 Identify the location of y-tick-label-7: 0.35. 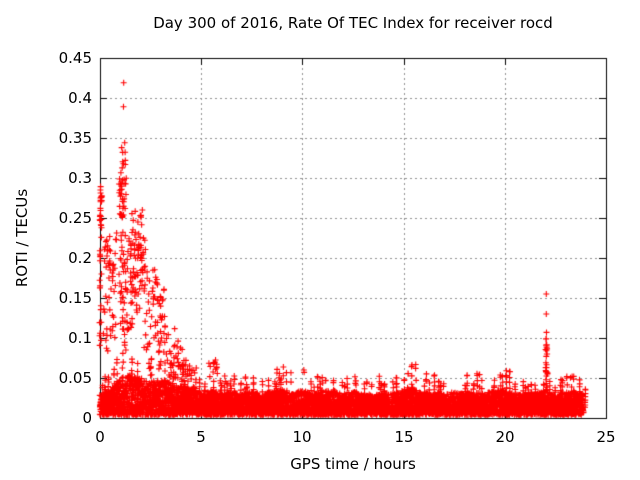
(75, 138).